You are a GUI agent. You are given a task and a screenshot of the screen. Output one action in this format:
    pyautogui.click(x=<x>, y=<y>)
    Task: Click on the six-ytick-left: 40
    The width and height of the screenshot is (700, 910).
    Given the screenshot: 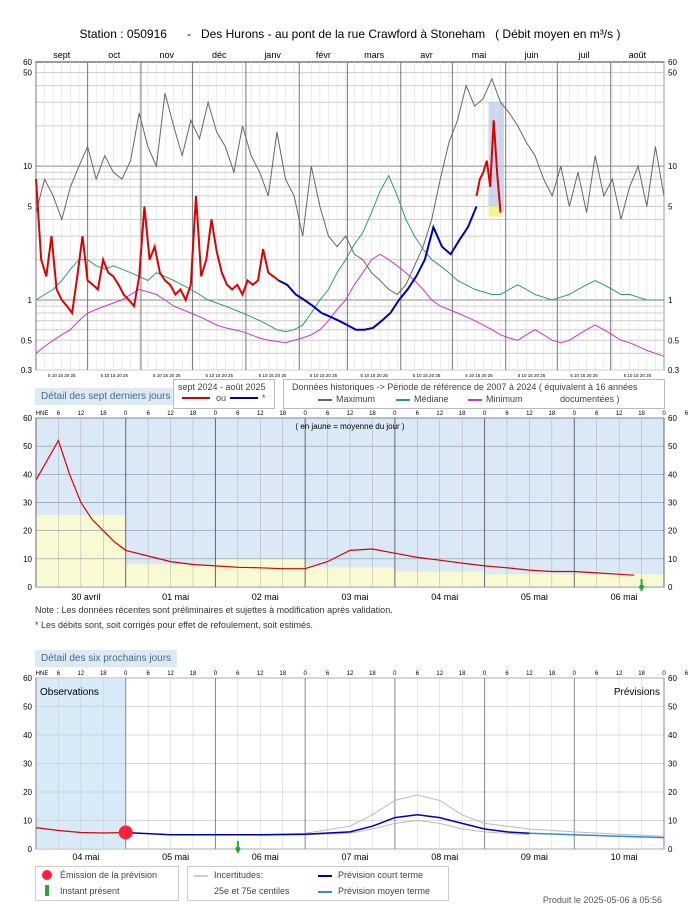 What is the action you would take?
    pyautogui.click(x=27, y=735)
    